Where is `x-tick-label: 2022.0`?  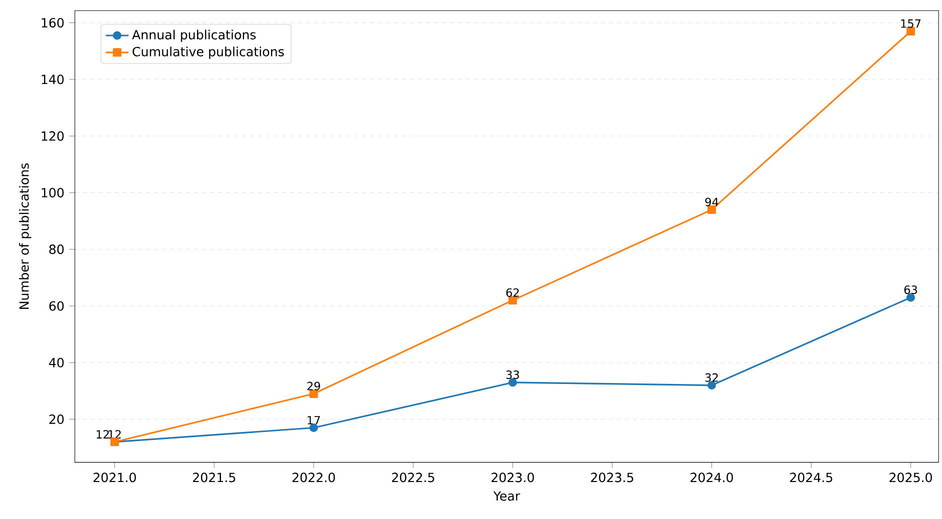
x-tick-label: 2022.0 is located at coordinates (313, 477).